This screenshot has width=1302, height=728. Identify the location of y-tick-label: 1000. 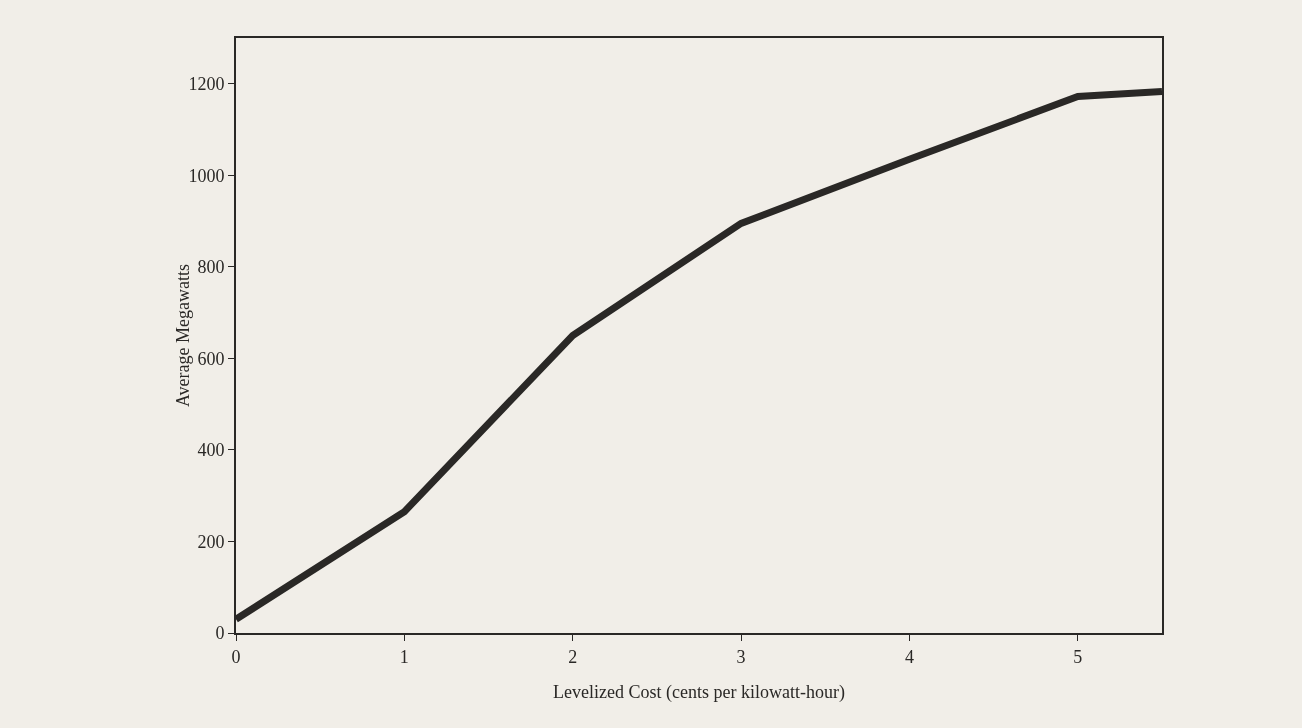
(206, 175).